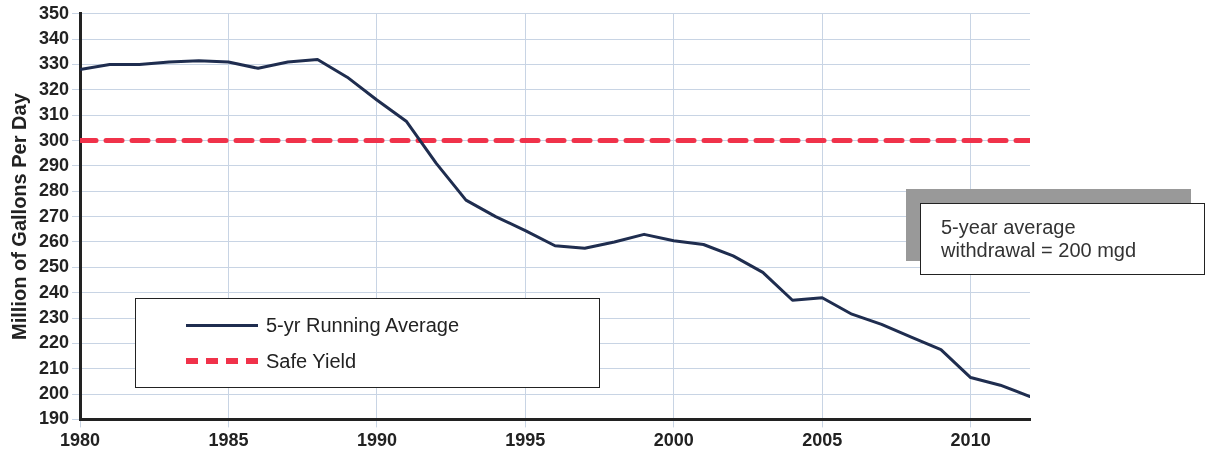 Image resolution: width=1220 pixels, height=459 pixels. What do you see at coordinates (18, 216) in the screenshot?
I see `y-axis-title: Million of Gallons Per Day` at bounding box center [18, 216].